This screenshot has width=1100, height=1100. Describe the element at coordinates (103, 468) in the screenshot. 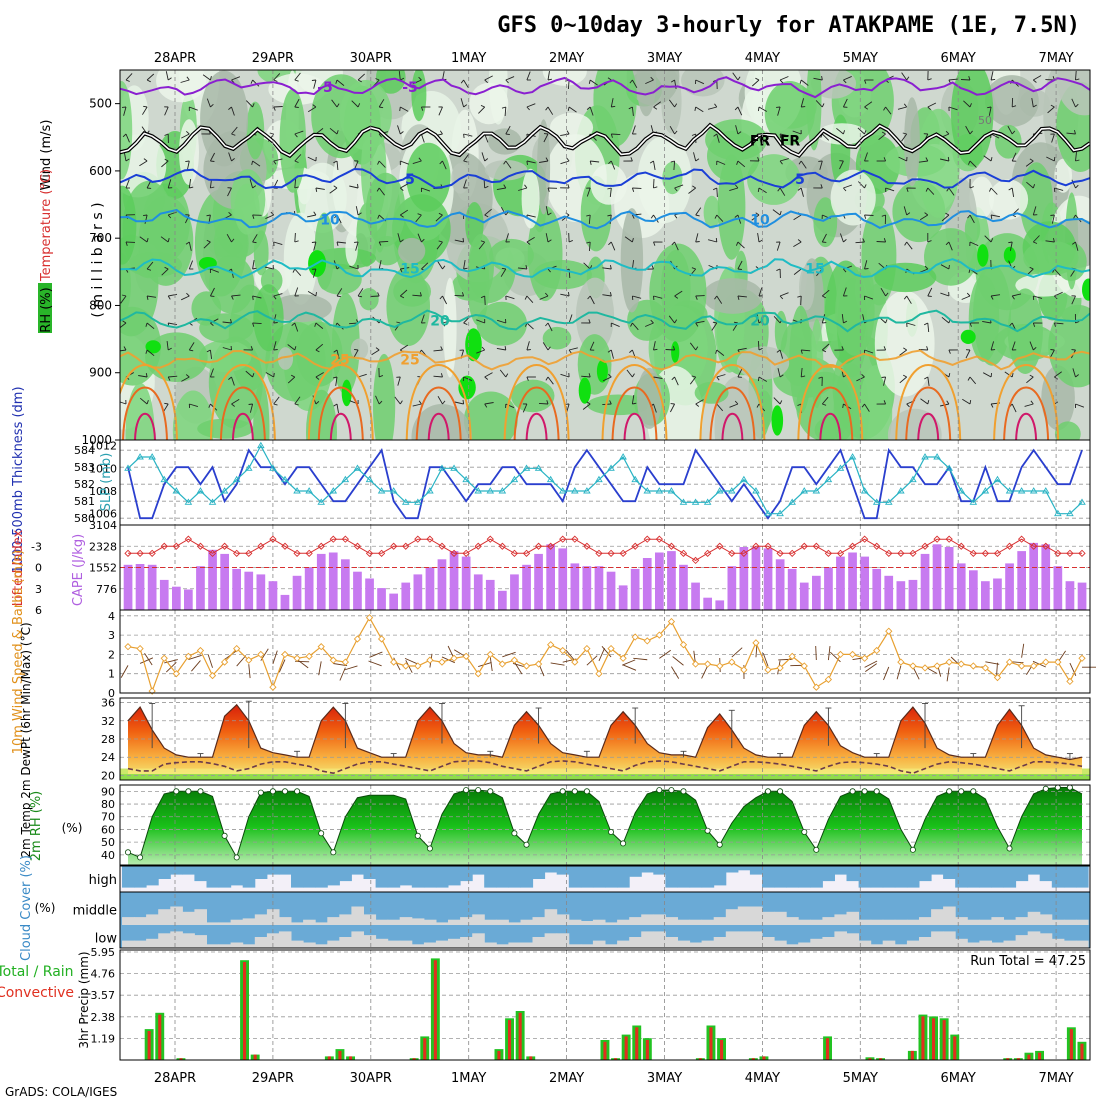

I see `slp-tick-label: 1010` at that location.